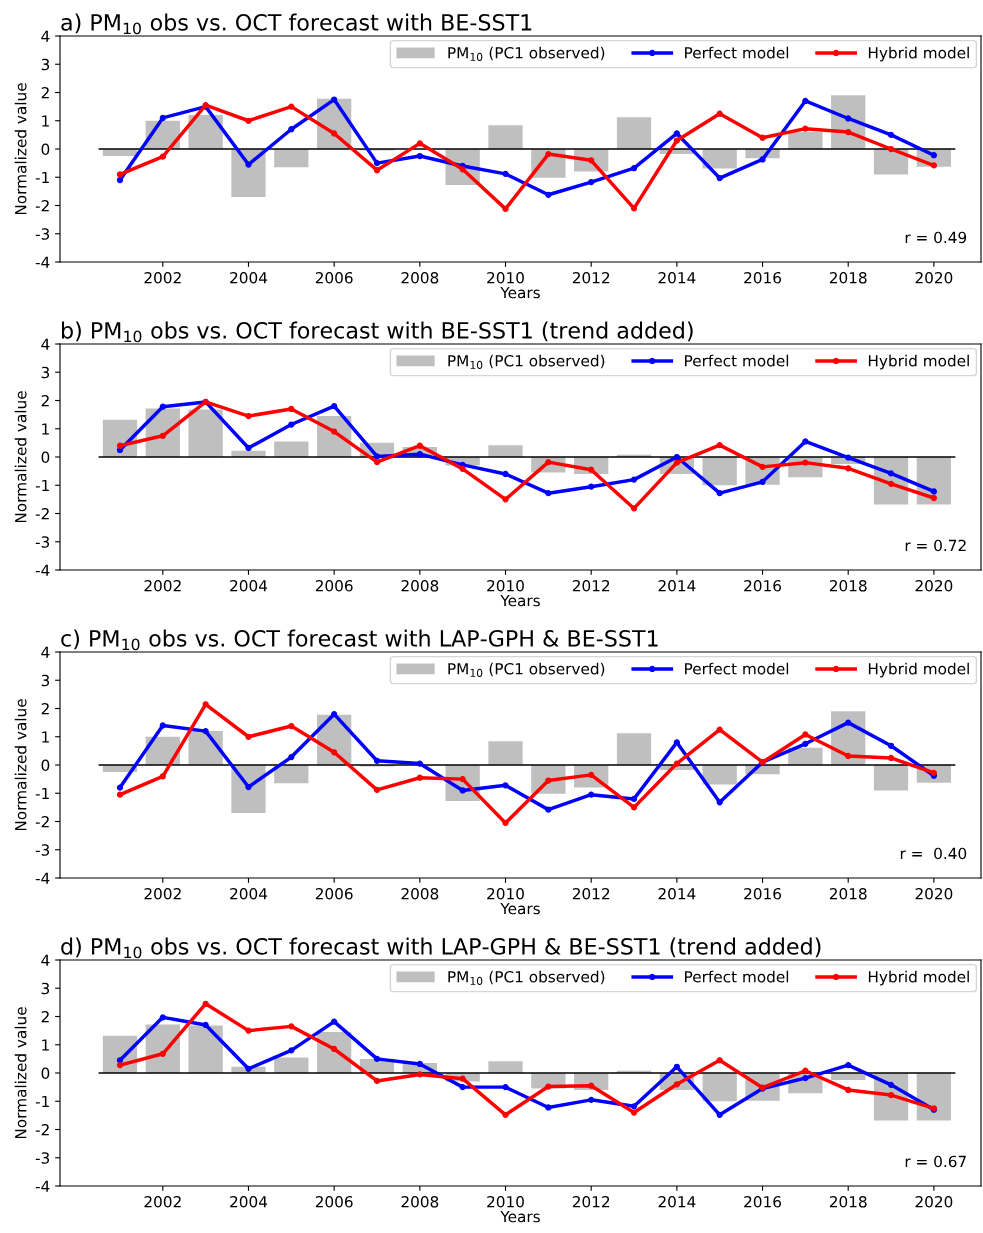 The image size is (983, 1233). I want to click on chart-title: c) PM$_{10}$ obs vs. OCT forecast with LAP-GPH & BE-SST1, so click(359, 640).